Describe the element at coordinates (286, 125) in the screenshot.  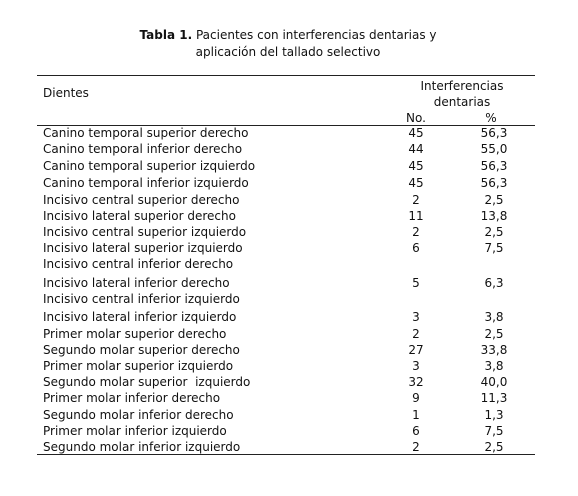
I see `header-rule` at that location.